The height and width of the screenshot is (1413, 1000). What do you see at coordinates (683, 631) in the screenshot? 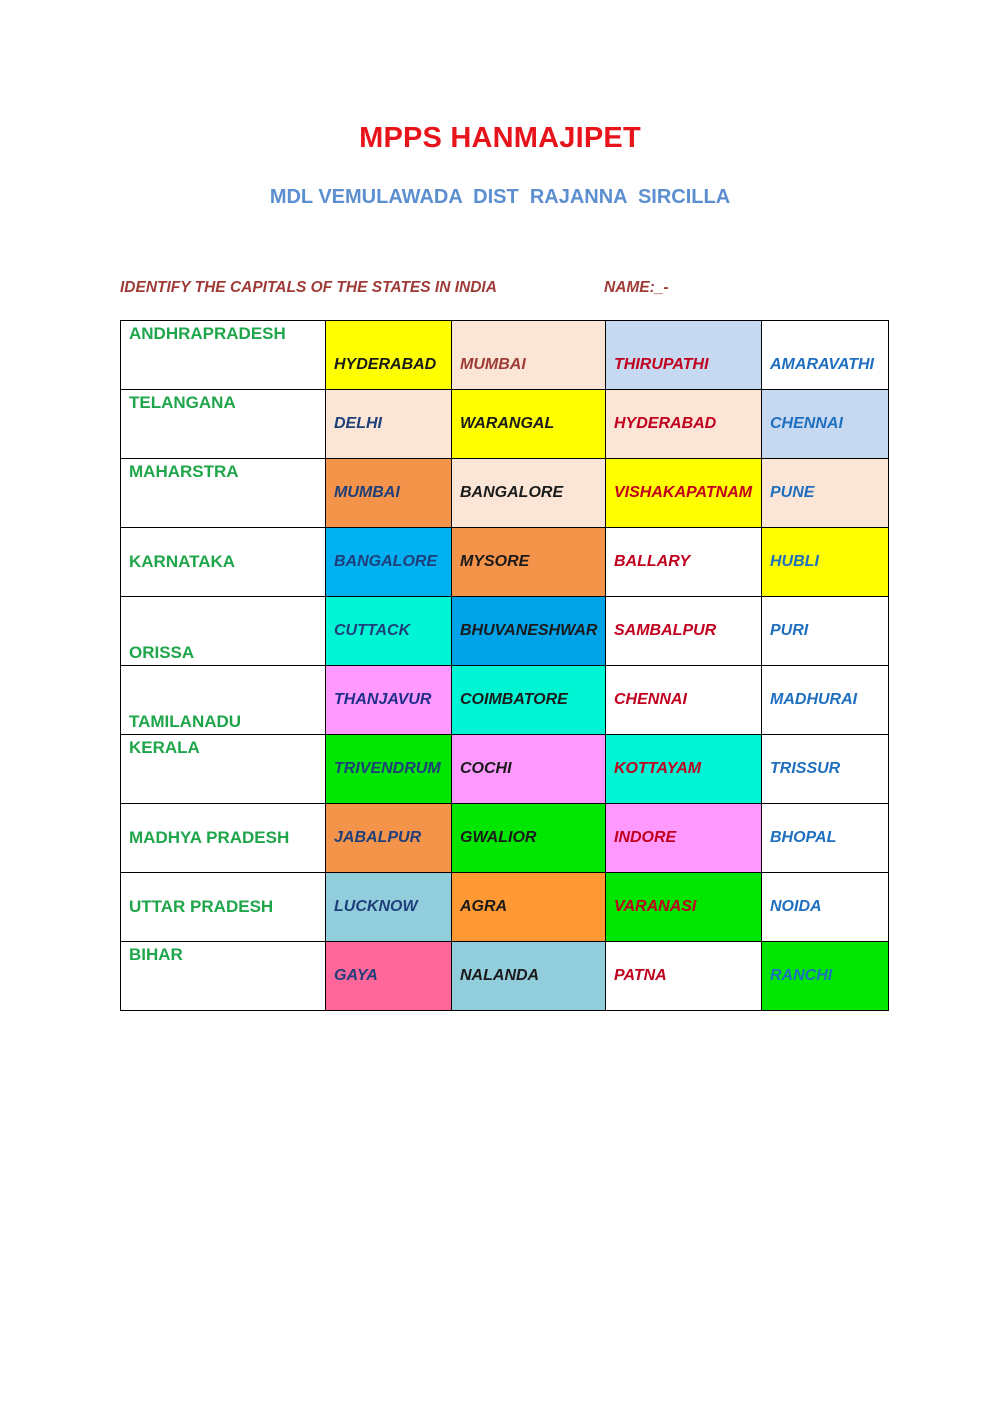
I see `answer-option: SAMBALPUR` at bounding box center [683, 631].